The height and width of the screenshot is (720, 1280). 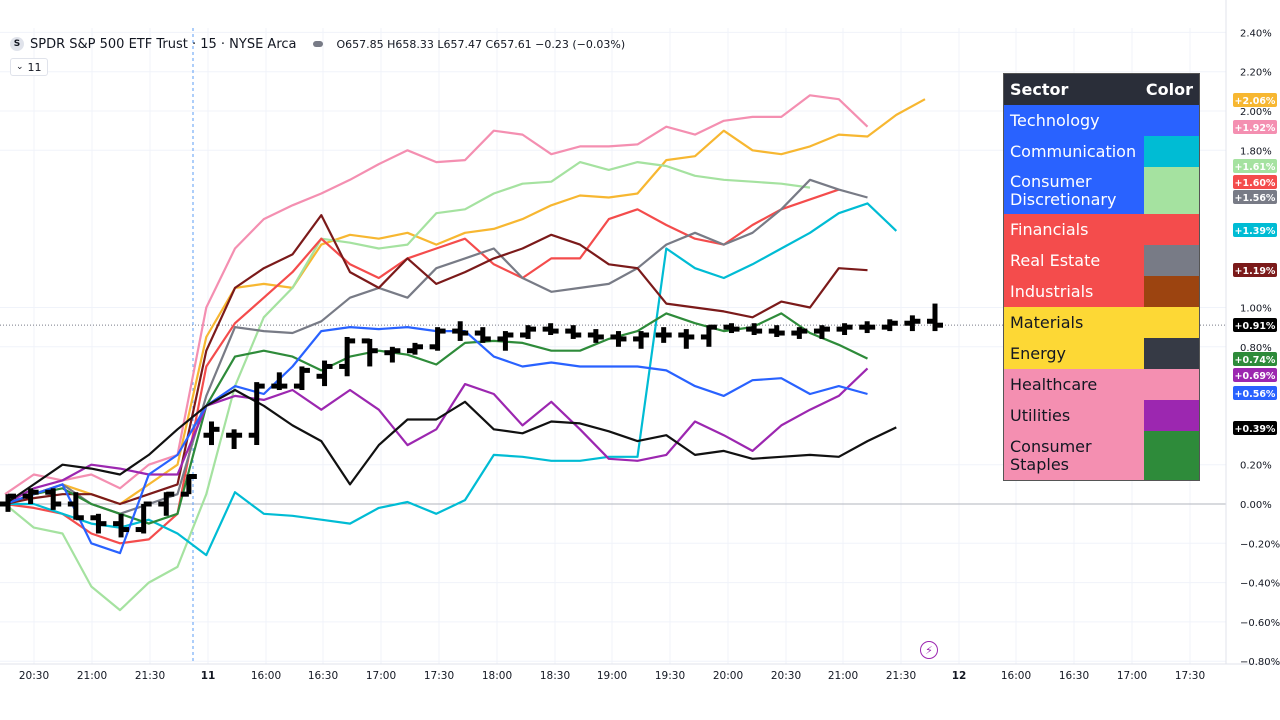 I want to click on chevron-down-icon: ⌄, so click(x=20, y=67).